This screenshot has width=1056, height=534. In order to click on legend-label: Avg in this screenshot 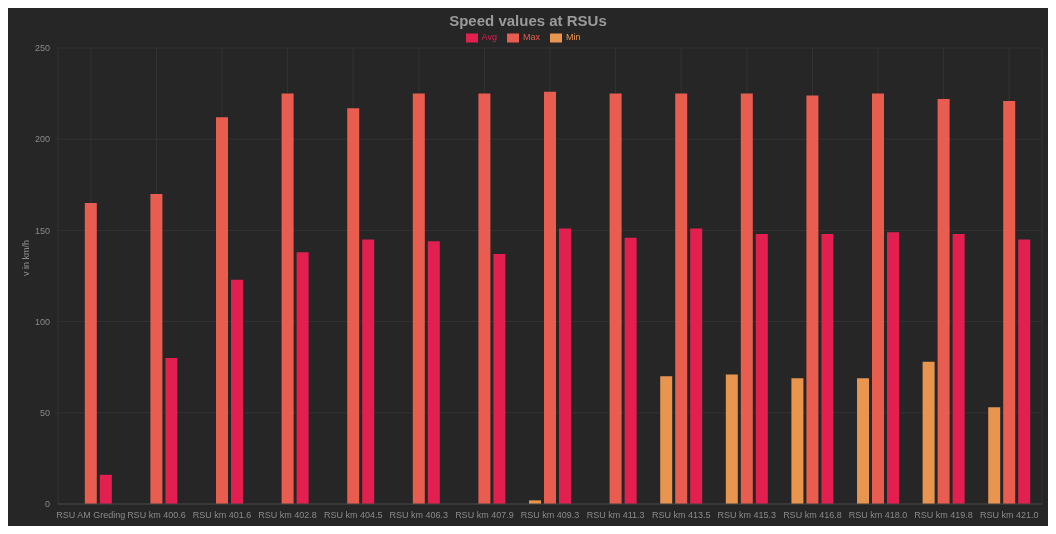, I will do `click(489, 37)`.